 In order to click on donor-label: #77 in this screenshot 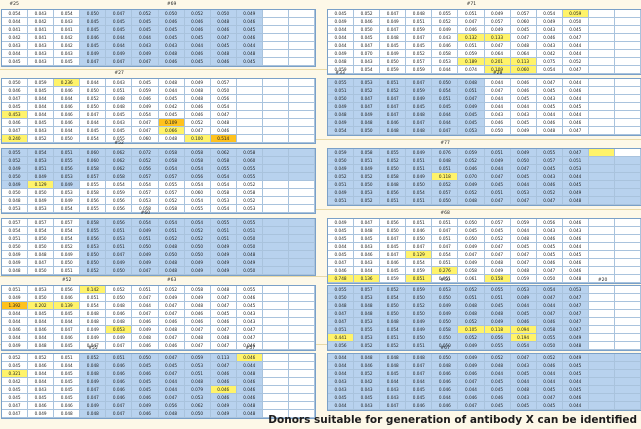, I will do `click(445, 143)`.